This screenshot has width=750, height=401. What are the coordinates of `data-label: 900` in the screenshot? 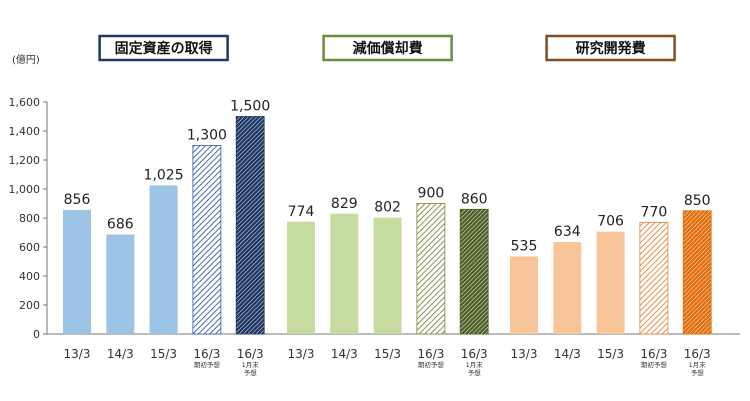 It's located at (431, 194).